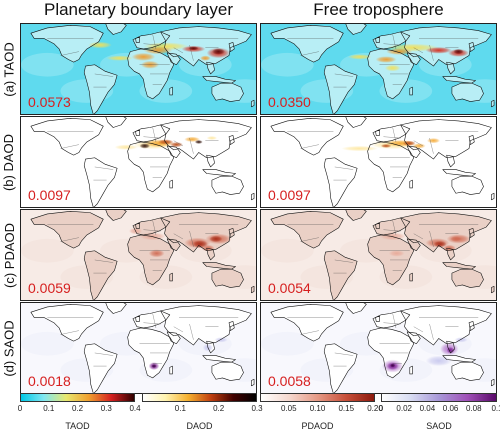  I want to click on map-panel-pdaod-ft: 0.0054, so click(378, 255).